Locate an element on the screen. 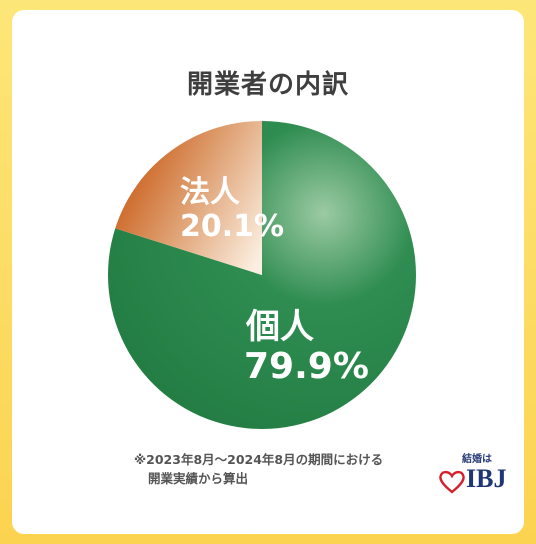 This screenshot has width=536, height=544. ibj-logo: 結婚は IBJ is located at coordinates (478, 480).